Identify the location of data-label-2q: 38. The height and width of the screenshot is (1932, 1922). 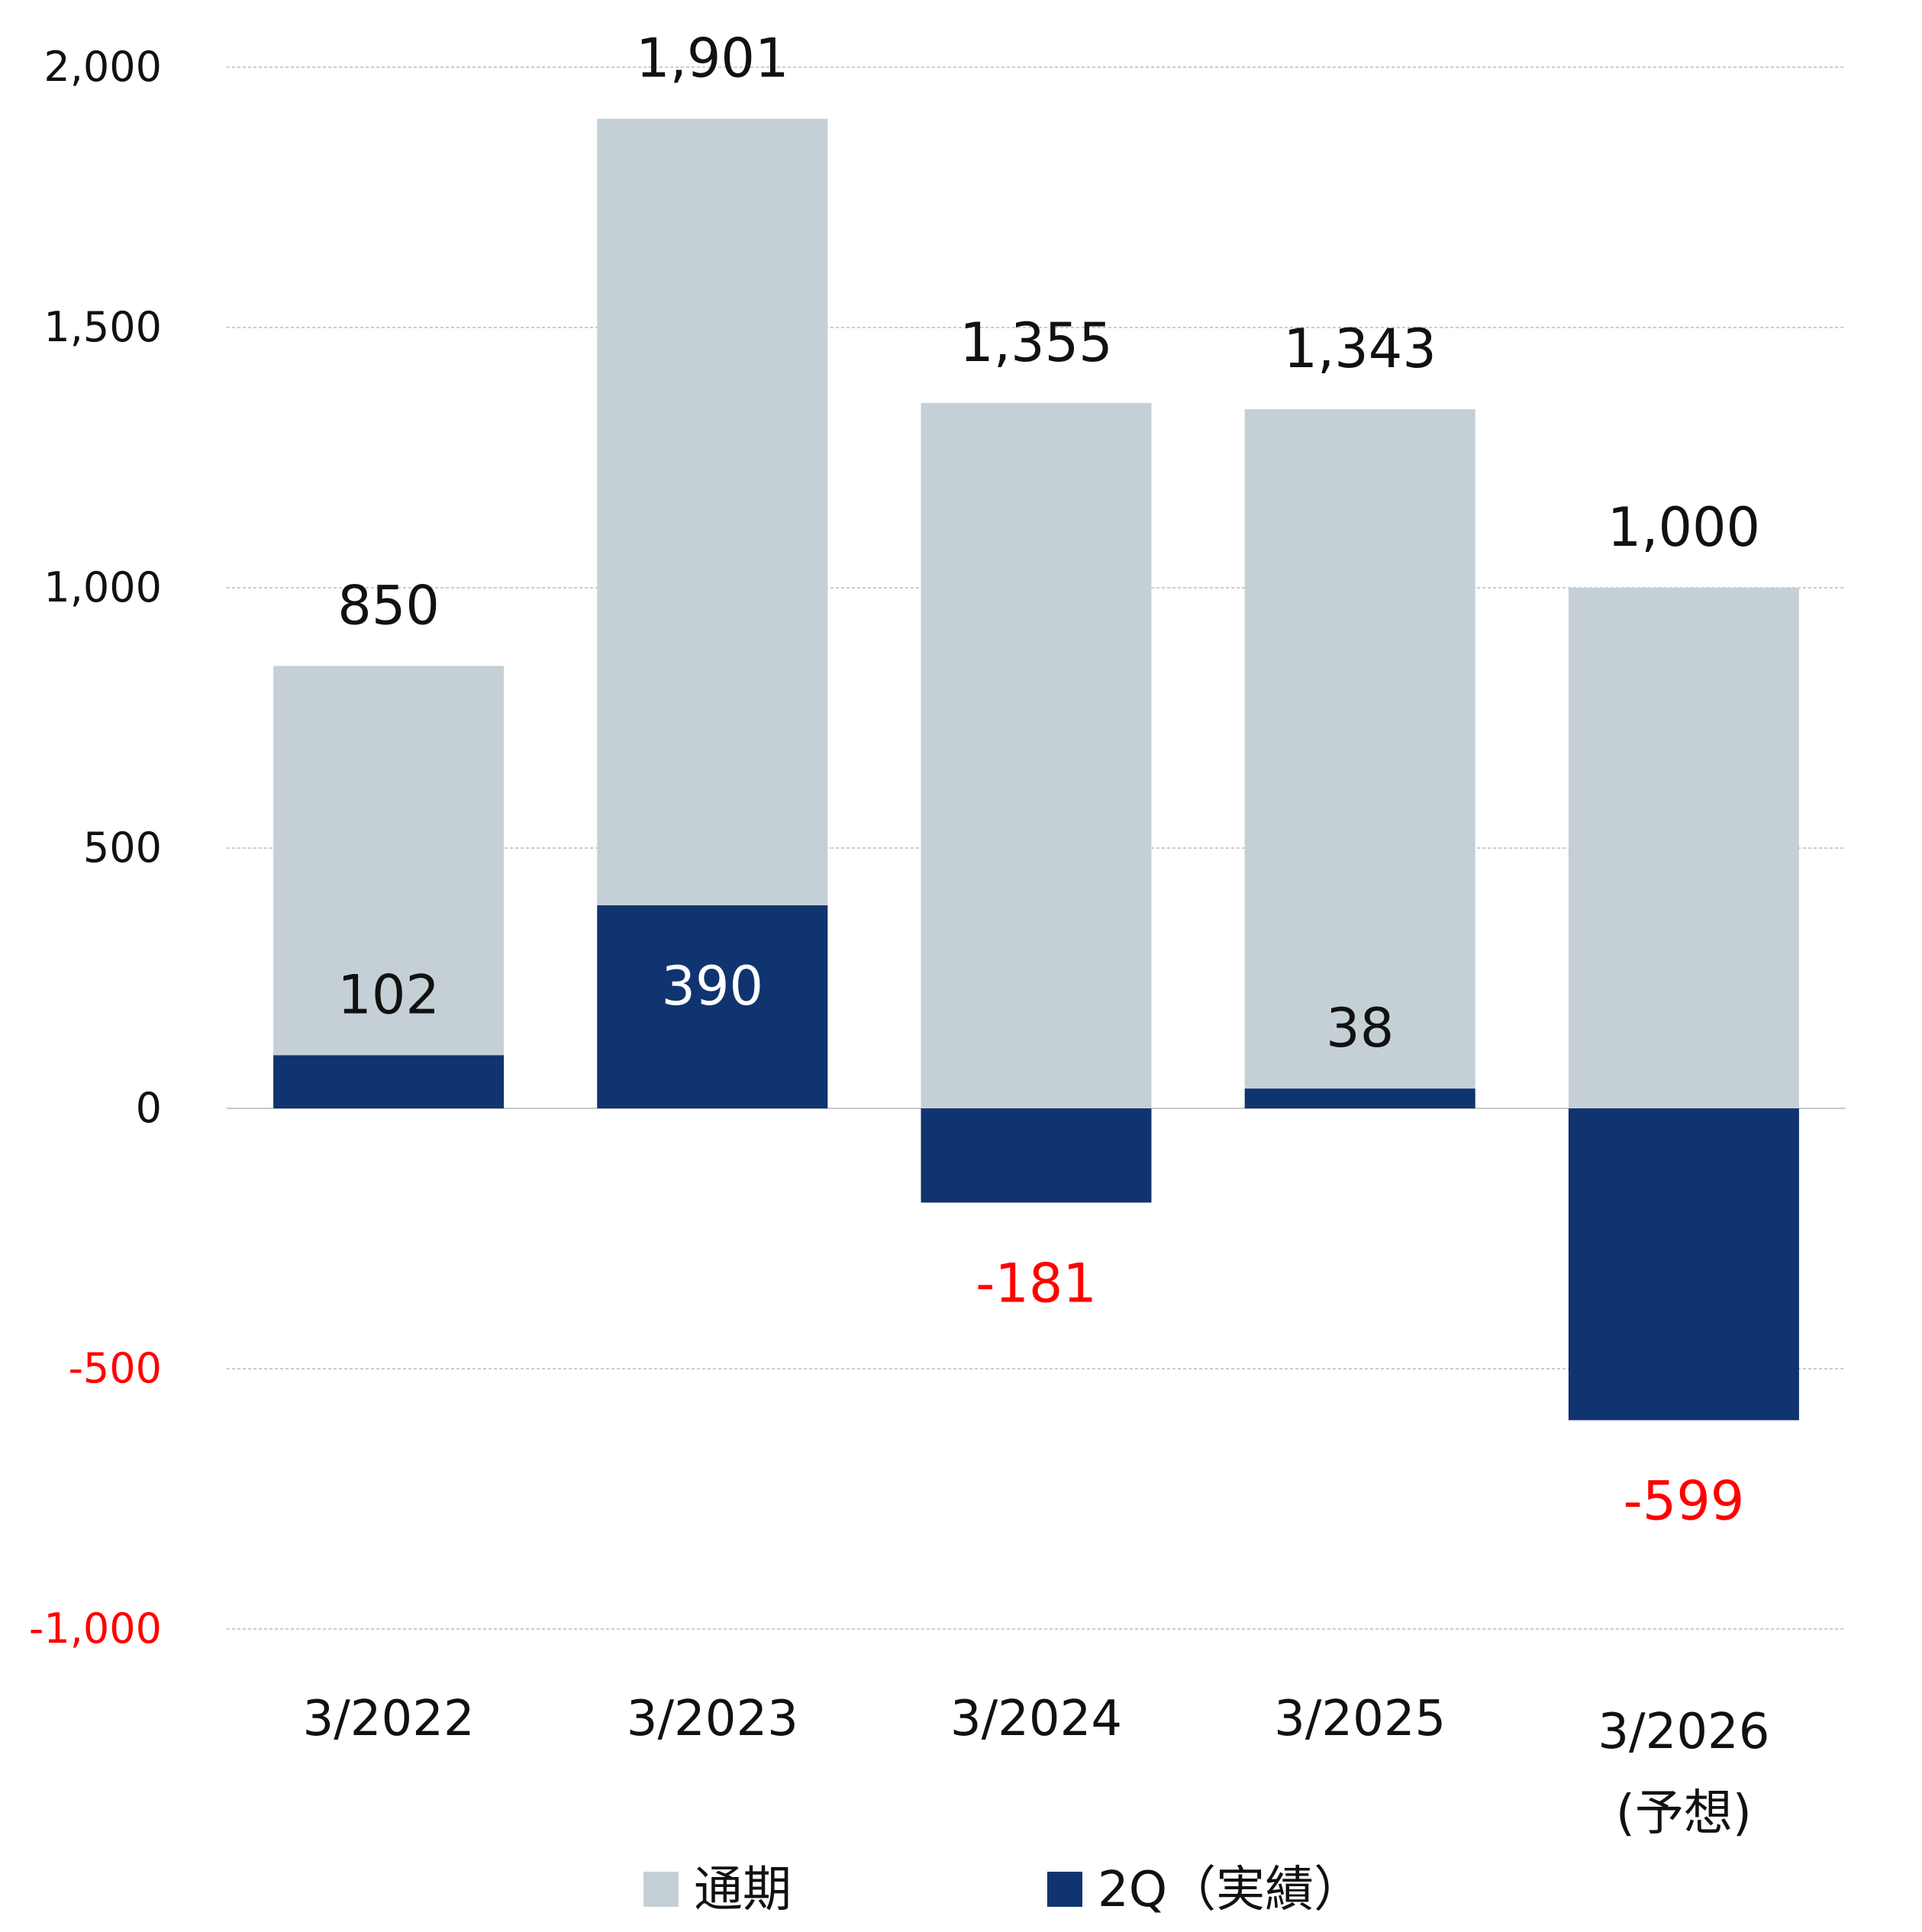
(1360, 1028).